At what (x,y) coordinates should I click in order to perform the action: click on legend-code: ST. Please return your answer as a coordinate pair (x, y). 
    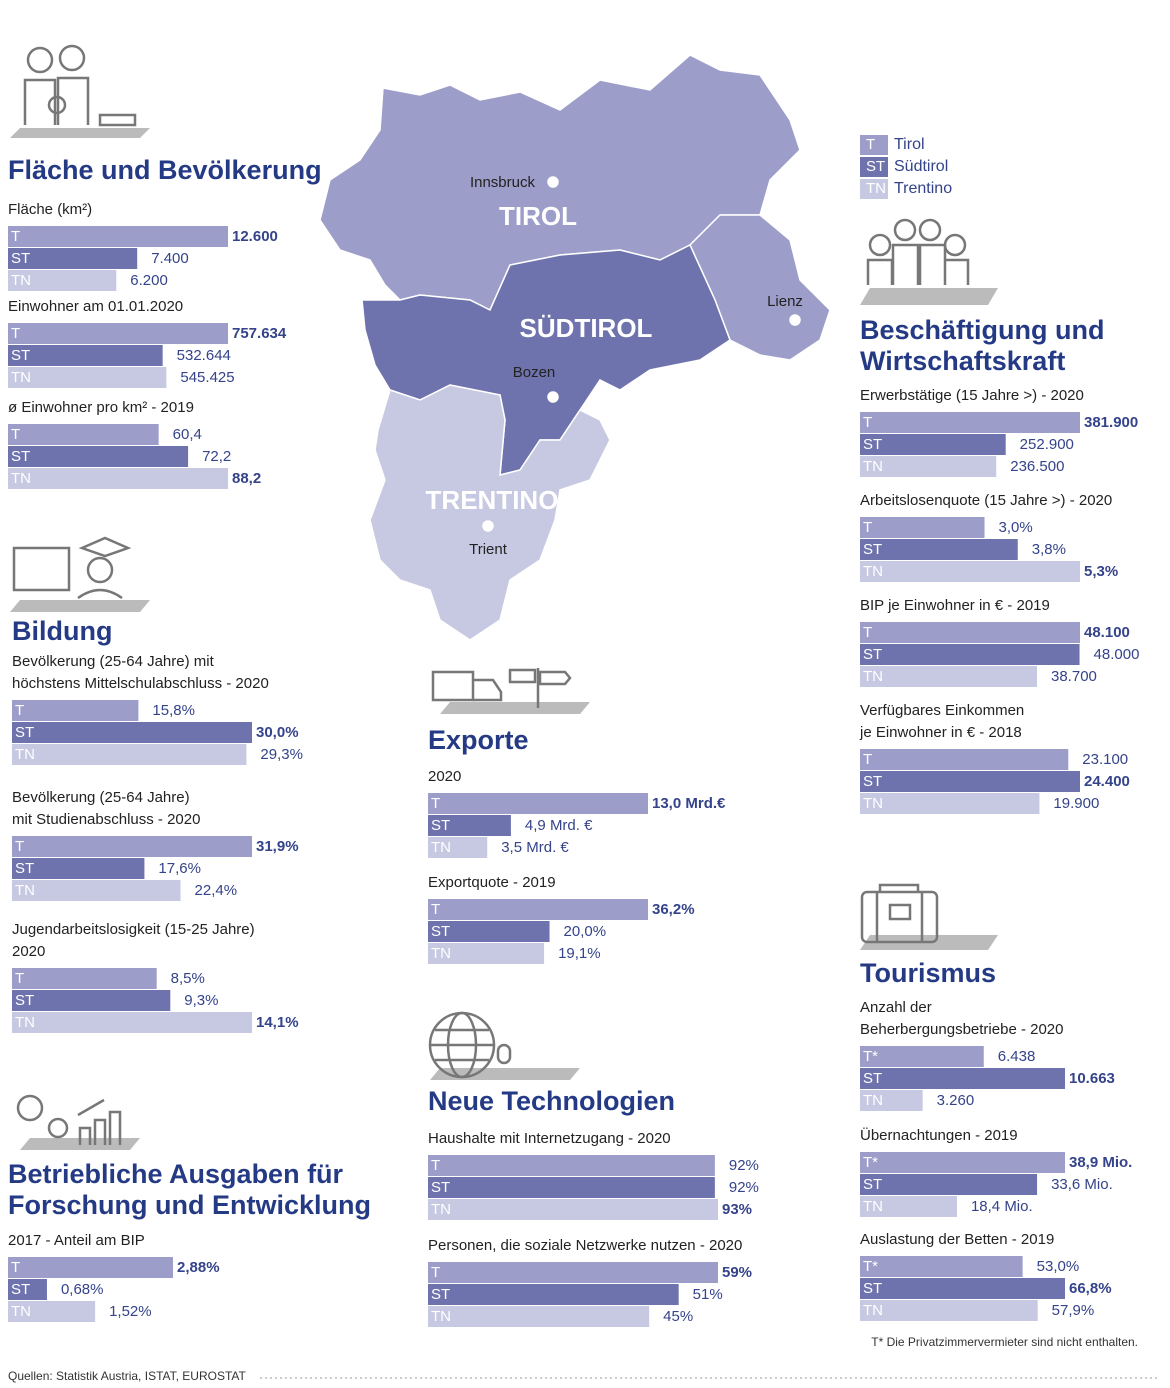
    Looking at the image, I should click on (875, 166).